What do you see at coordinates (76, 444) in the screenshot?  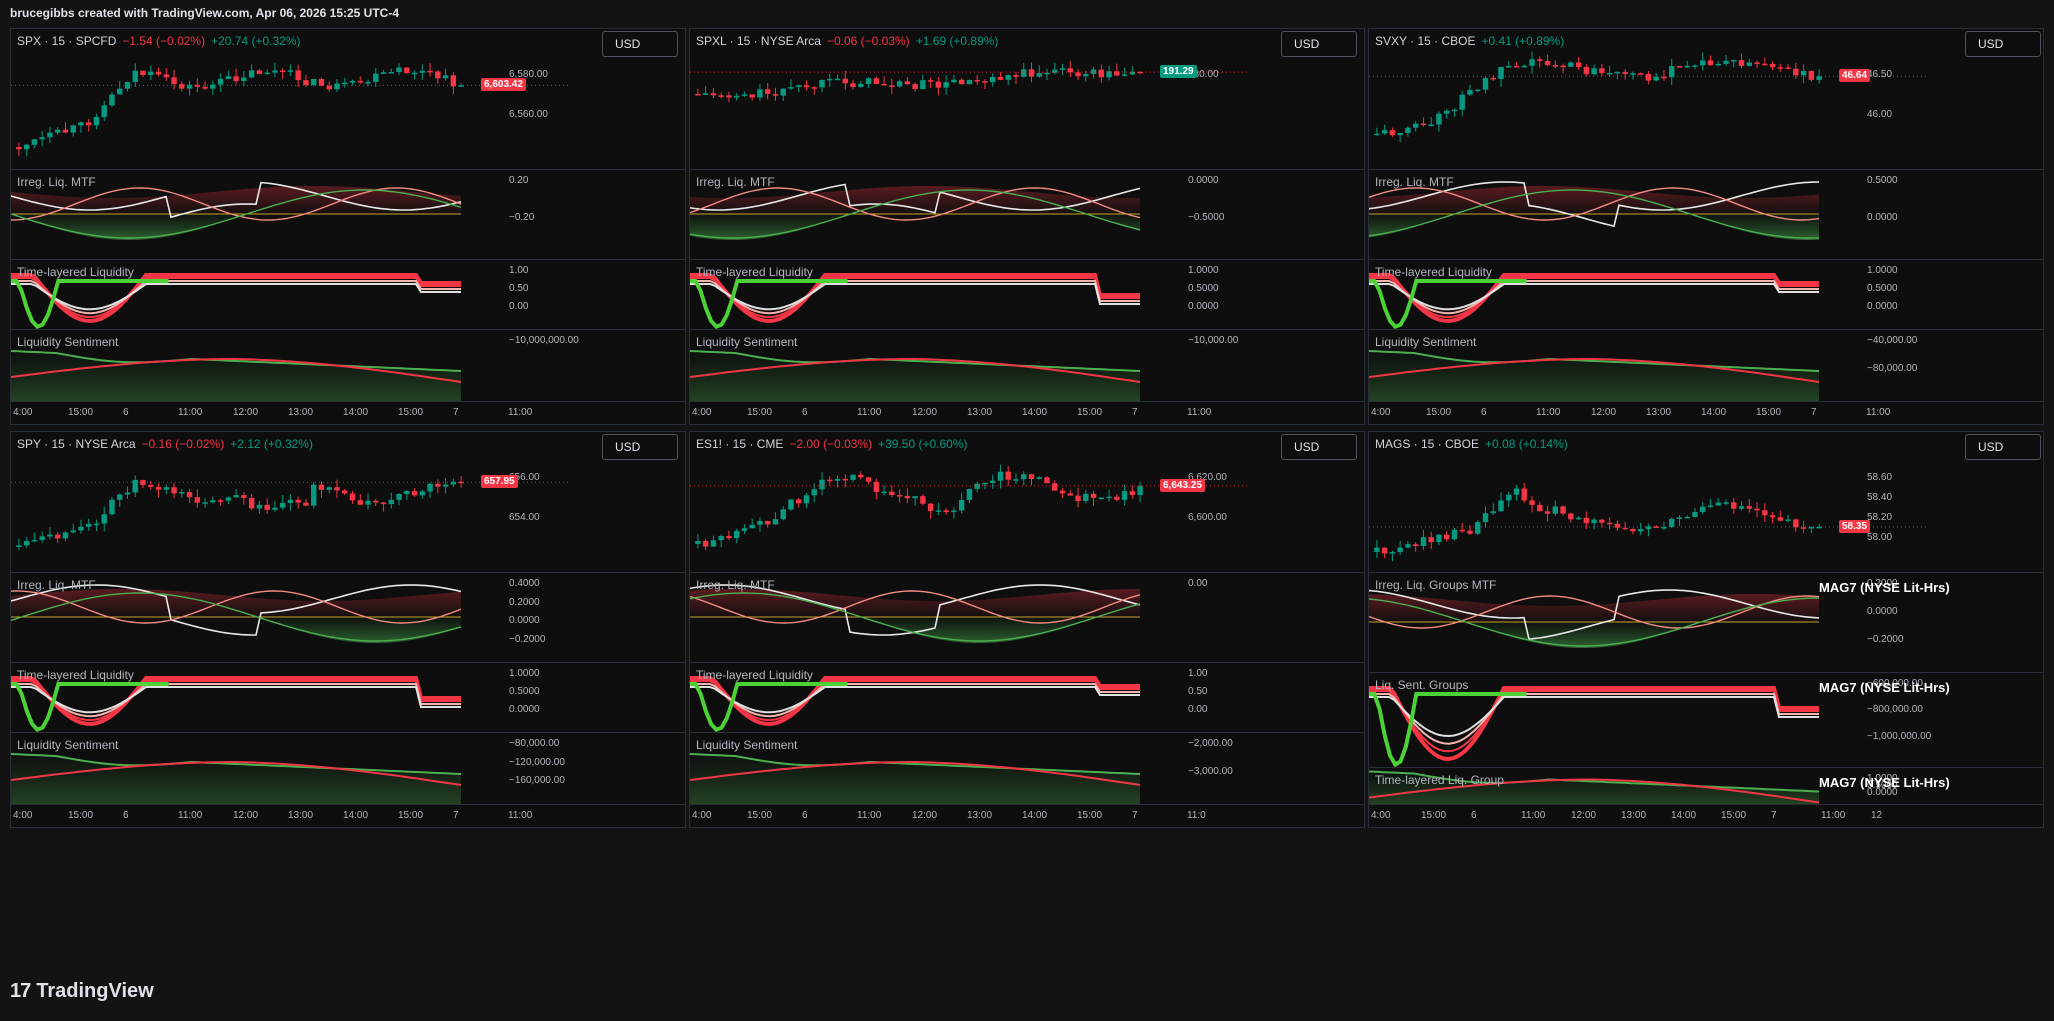 I see `symbol-label: SPY · 15 · NYSE Arca` at bounding box center [76, 444].